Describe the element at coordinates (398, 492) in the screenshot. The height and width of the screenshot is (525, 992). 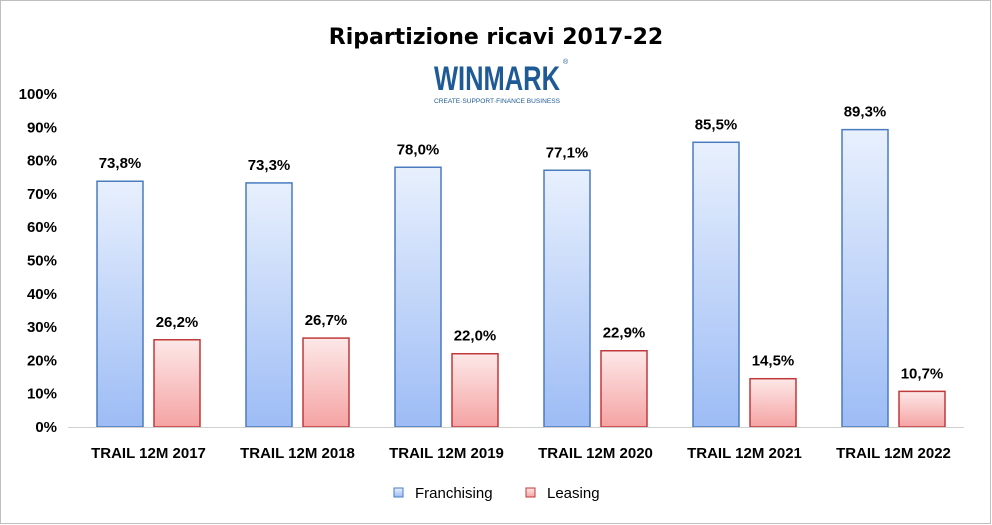
I see `legend-swatch-franchising` at that location.